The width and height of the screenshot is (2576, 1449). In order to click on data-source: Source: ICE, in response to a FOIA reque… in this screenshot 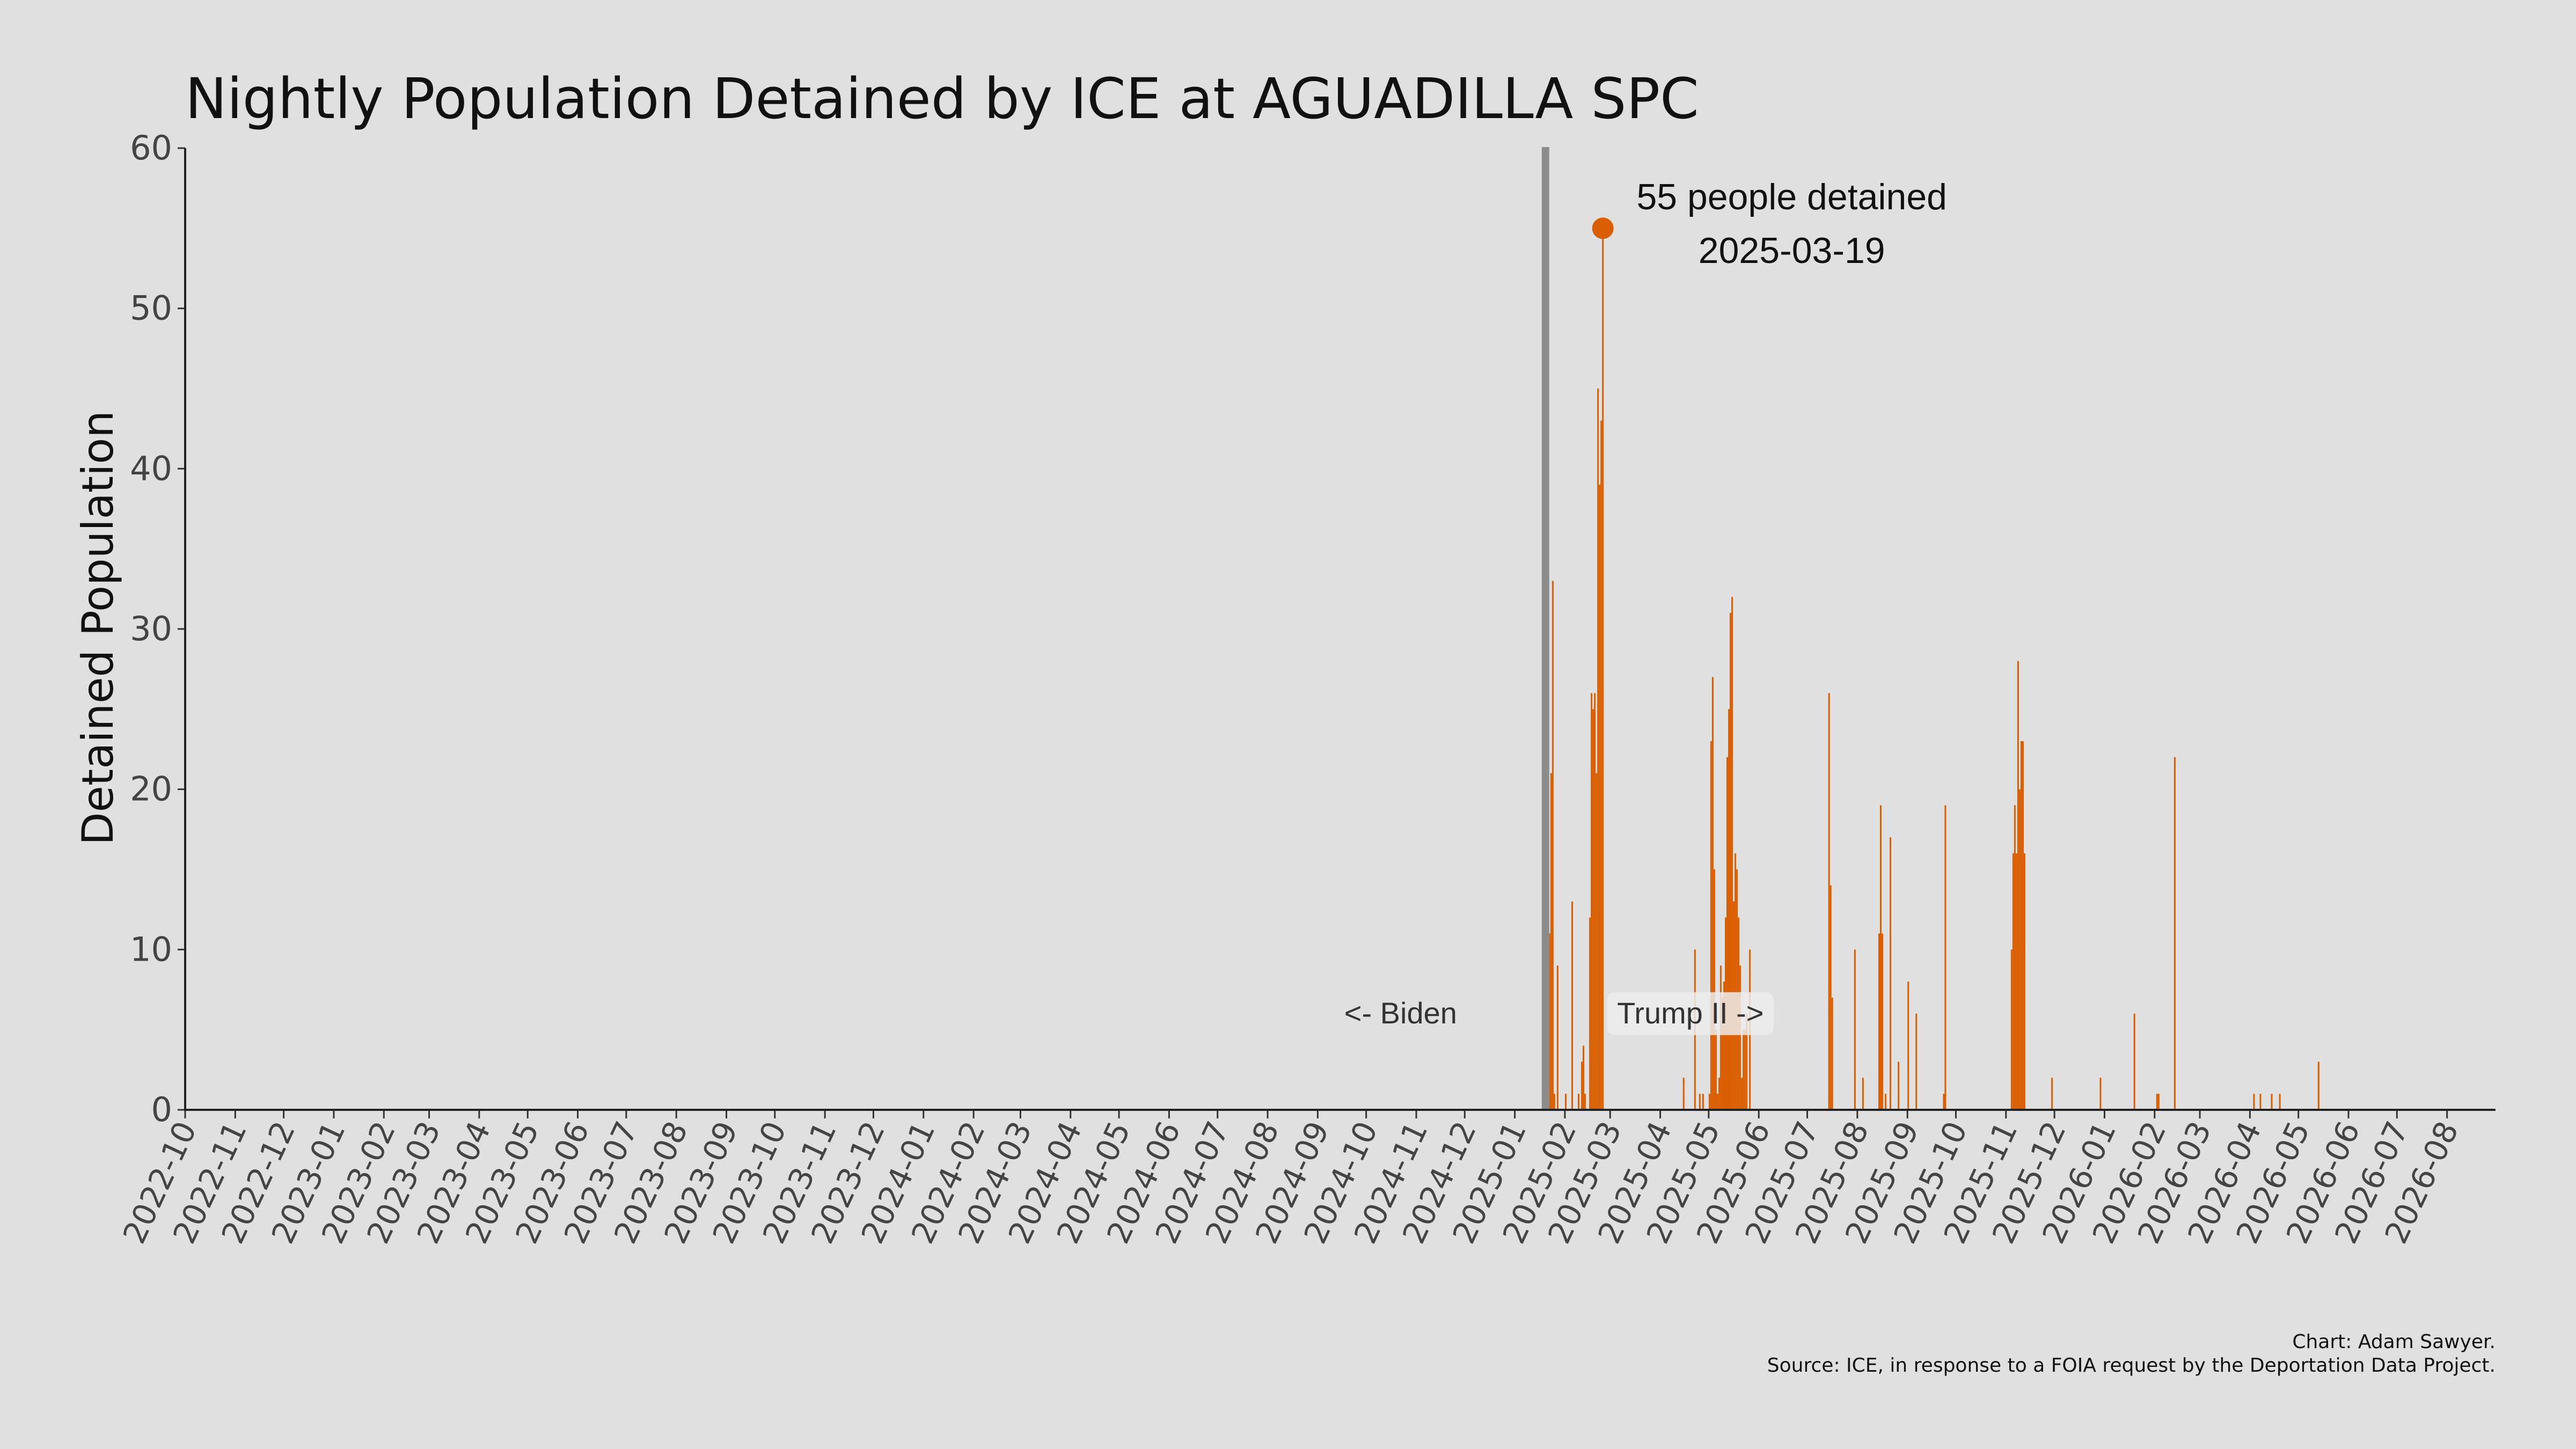, I will do `click(2131, 1366)`.